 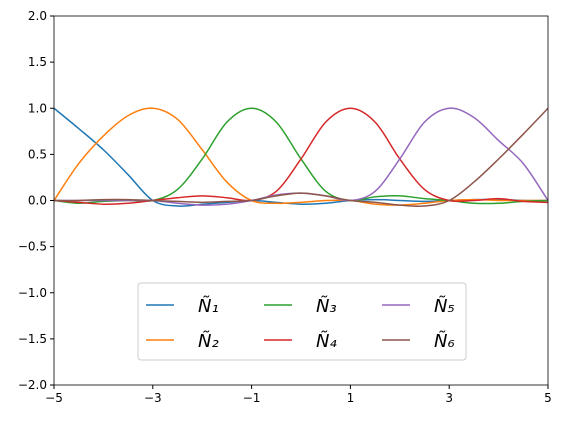 What do you see at coordinates (32, 339) in the screenshot?
I see `y-tick-label: −1.5` at bounding box center [32, 339].